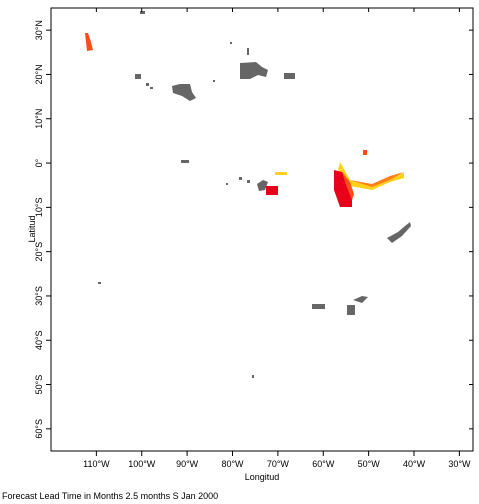 The width and height of the screenshot is (479, 504). What do you see at coordinates (323, 464) in the screenshot?
I see `x-tick-label: 60°W` at bounding box center [323, 464].